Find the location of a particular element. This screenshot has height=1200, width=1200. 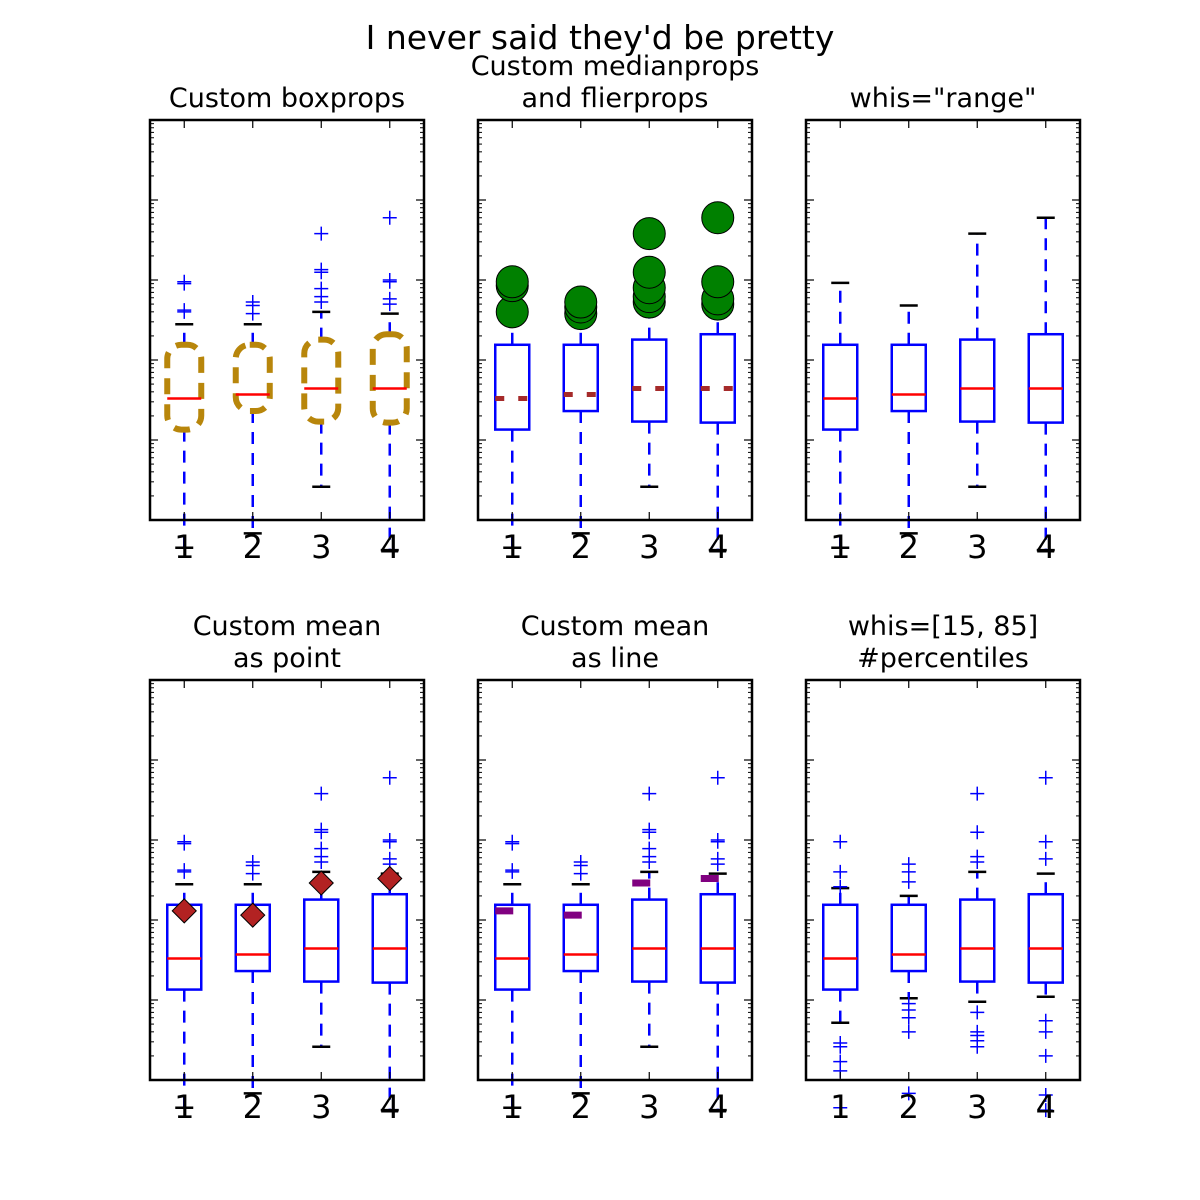

panel-title: Custom boxprops is located at coordinates (287, 98).